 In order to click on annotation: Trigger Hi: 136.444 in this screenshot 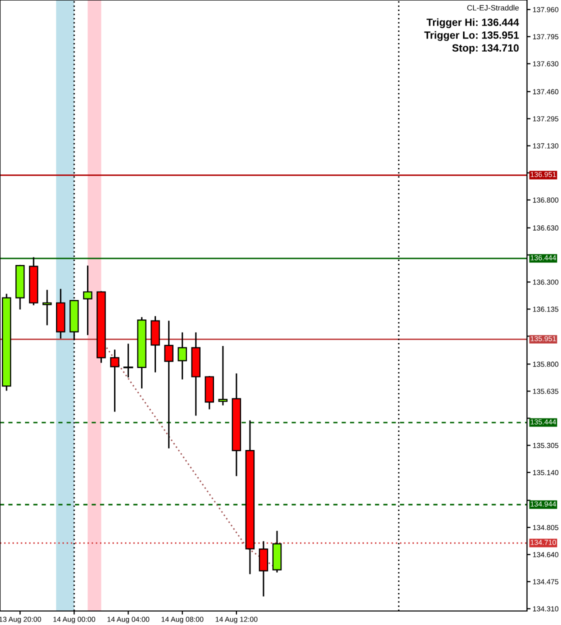, I will do `click(473, 23)`.